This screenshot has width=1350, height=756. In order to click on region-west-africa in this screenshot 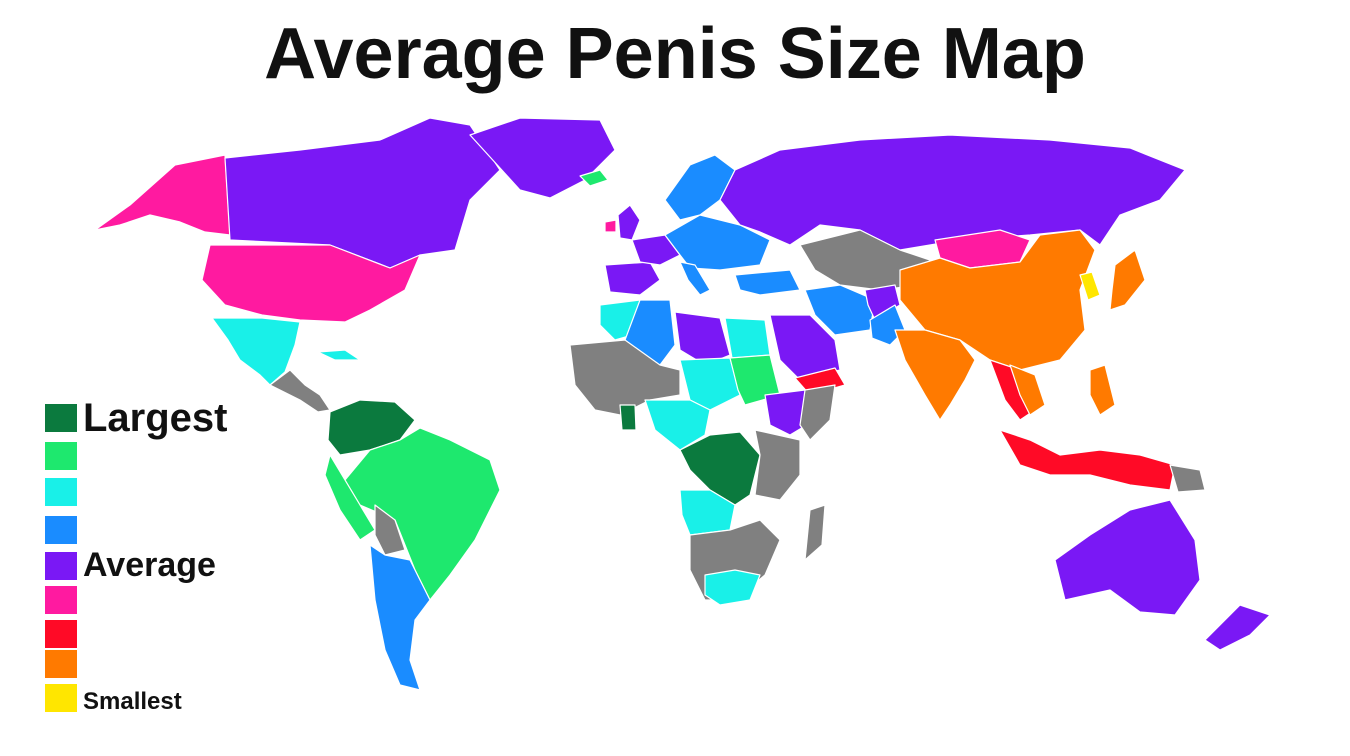, I will do `click(625, 377)`.